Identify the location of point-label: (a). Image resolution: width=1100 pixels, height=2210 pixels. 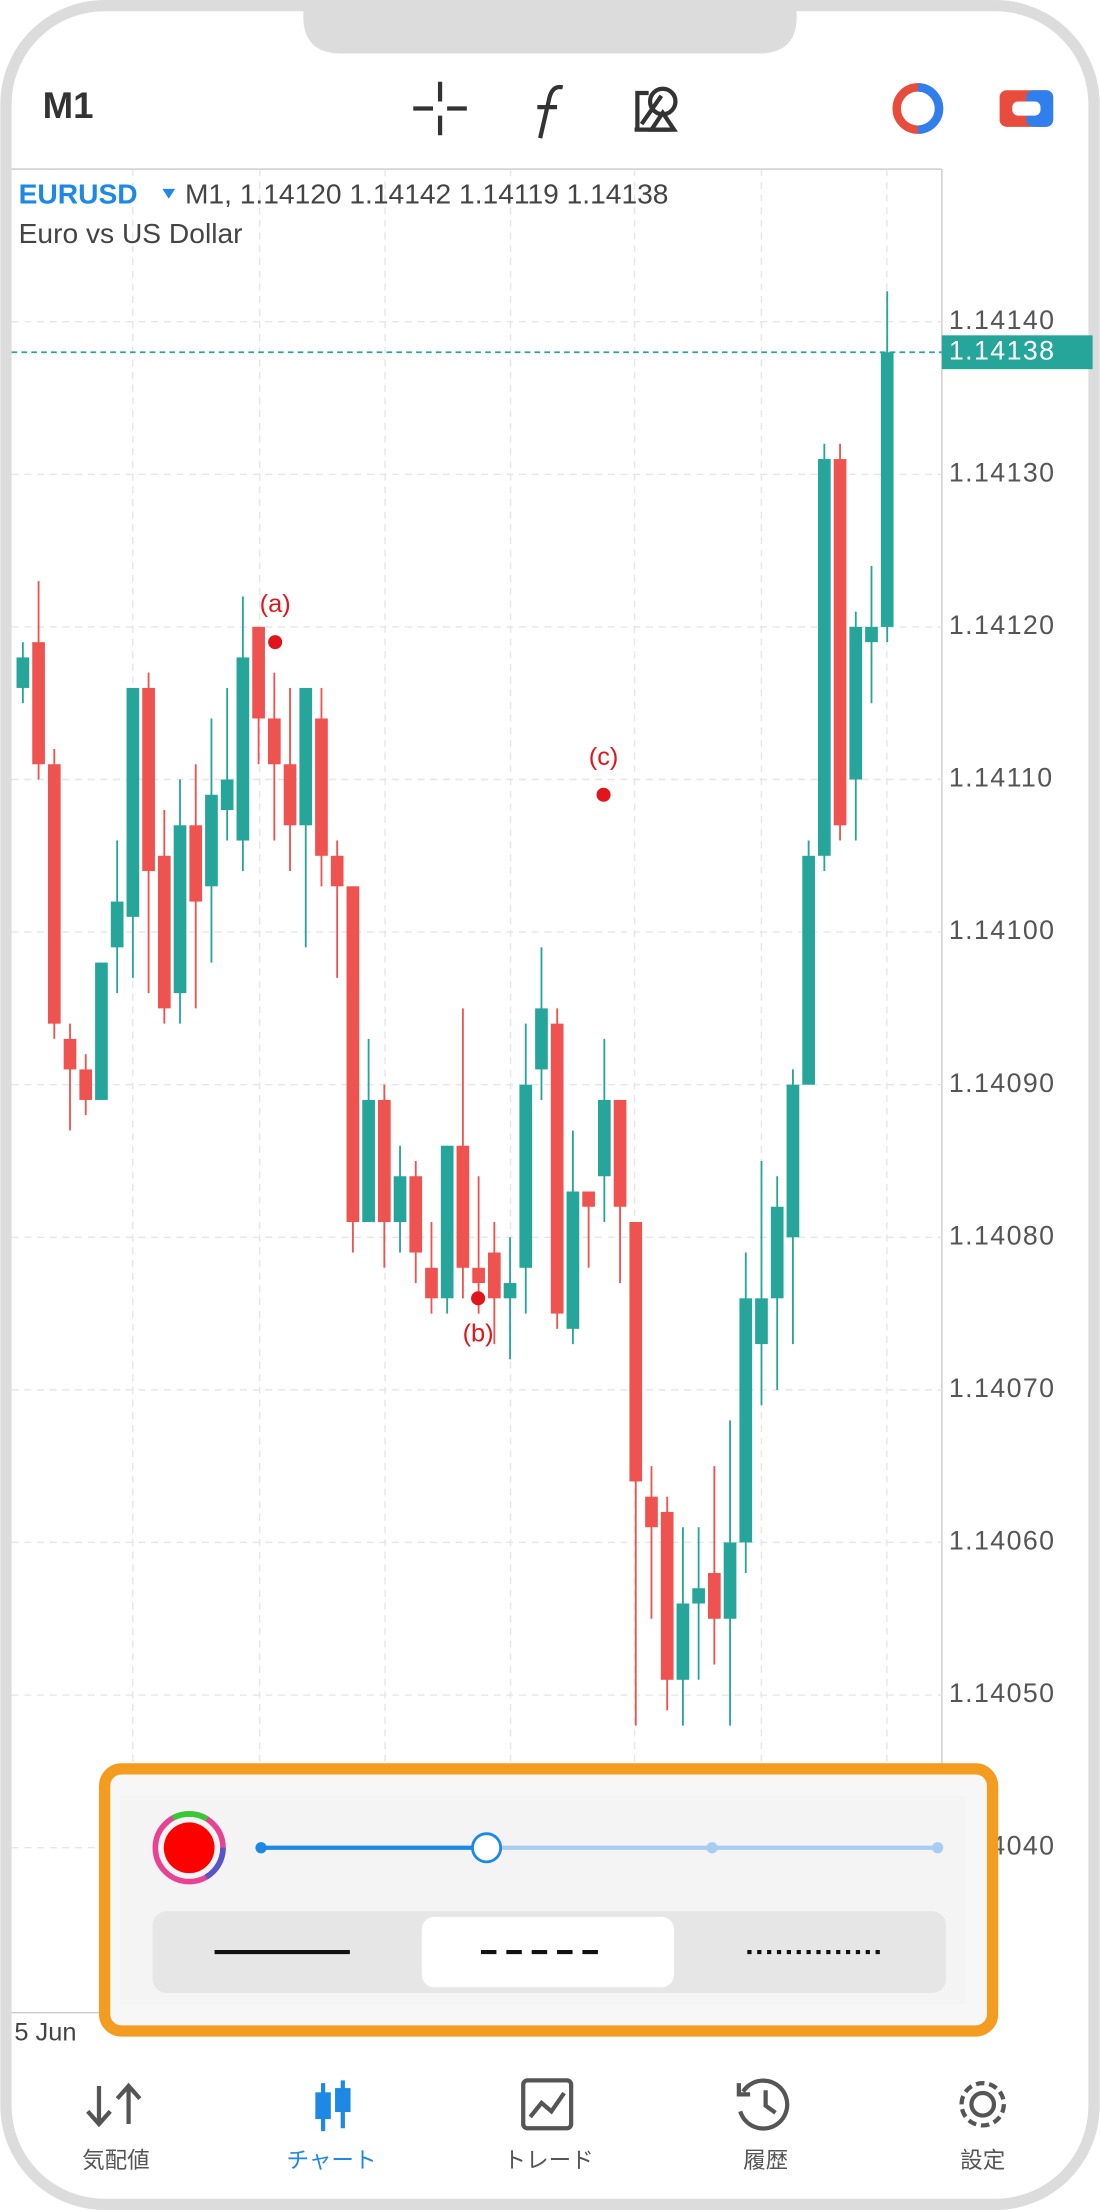
(275, 604).